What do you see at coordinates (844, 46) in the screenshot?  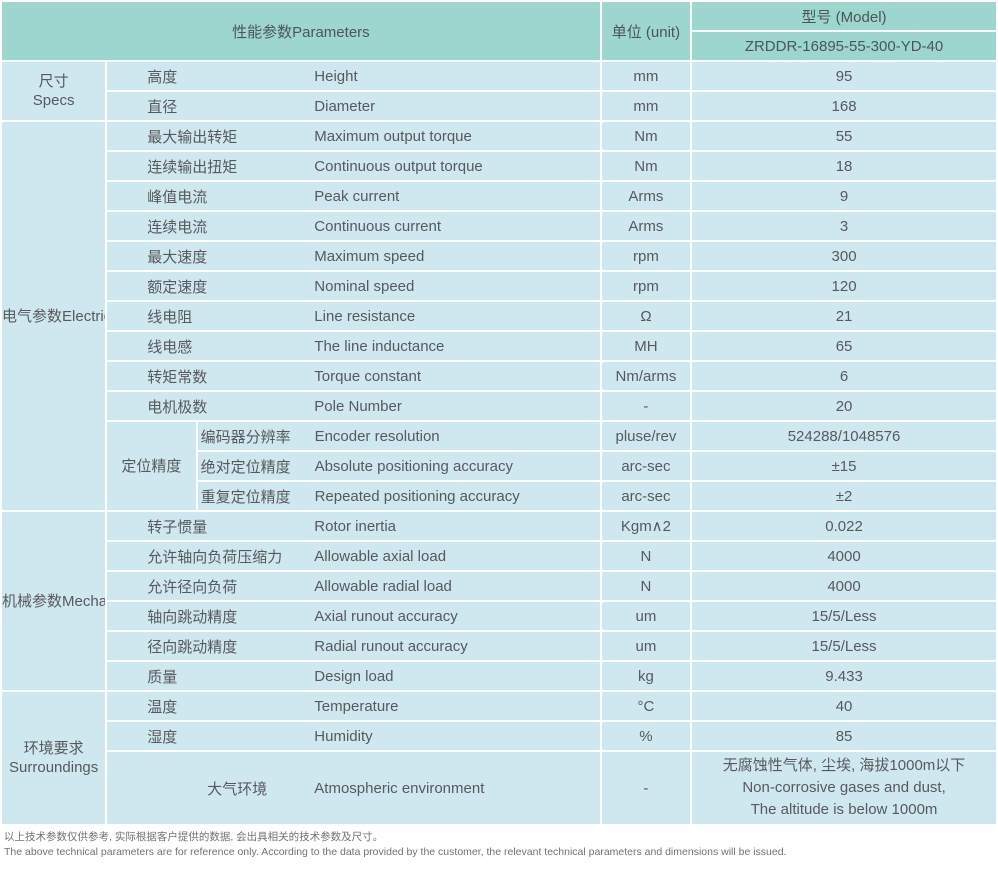 I see `model-value: ZRDDR-16895-55-300-YD-40` at bounding box center [844, 46].